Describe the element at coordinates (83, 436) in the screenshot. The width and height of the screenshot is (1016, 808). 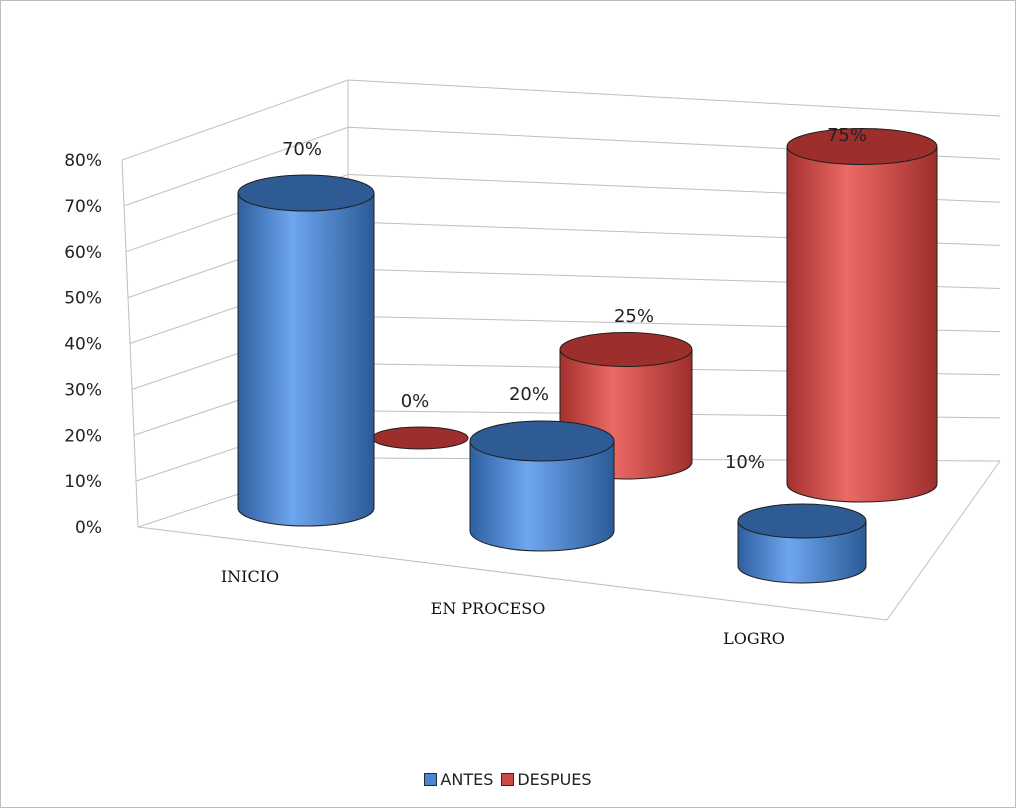
I see `y-tick-label: 20%` at that location.